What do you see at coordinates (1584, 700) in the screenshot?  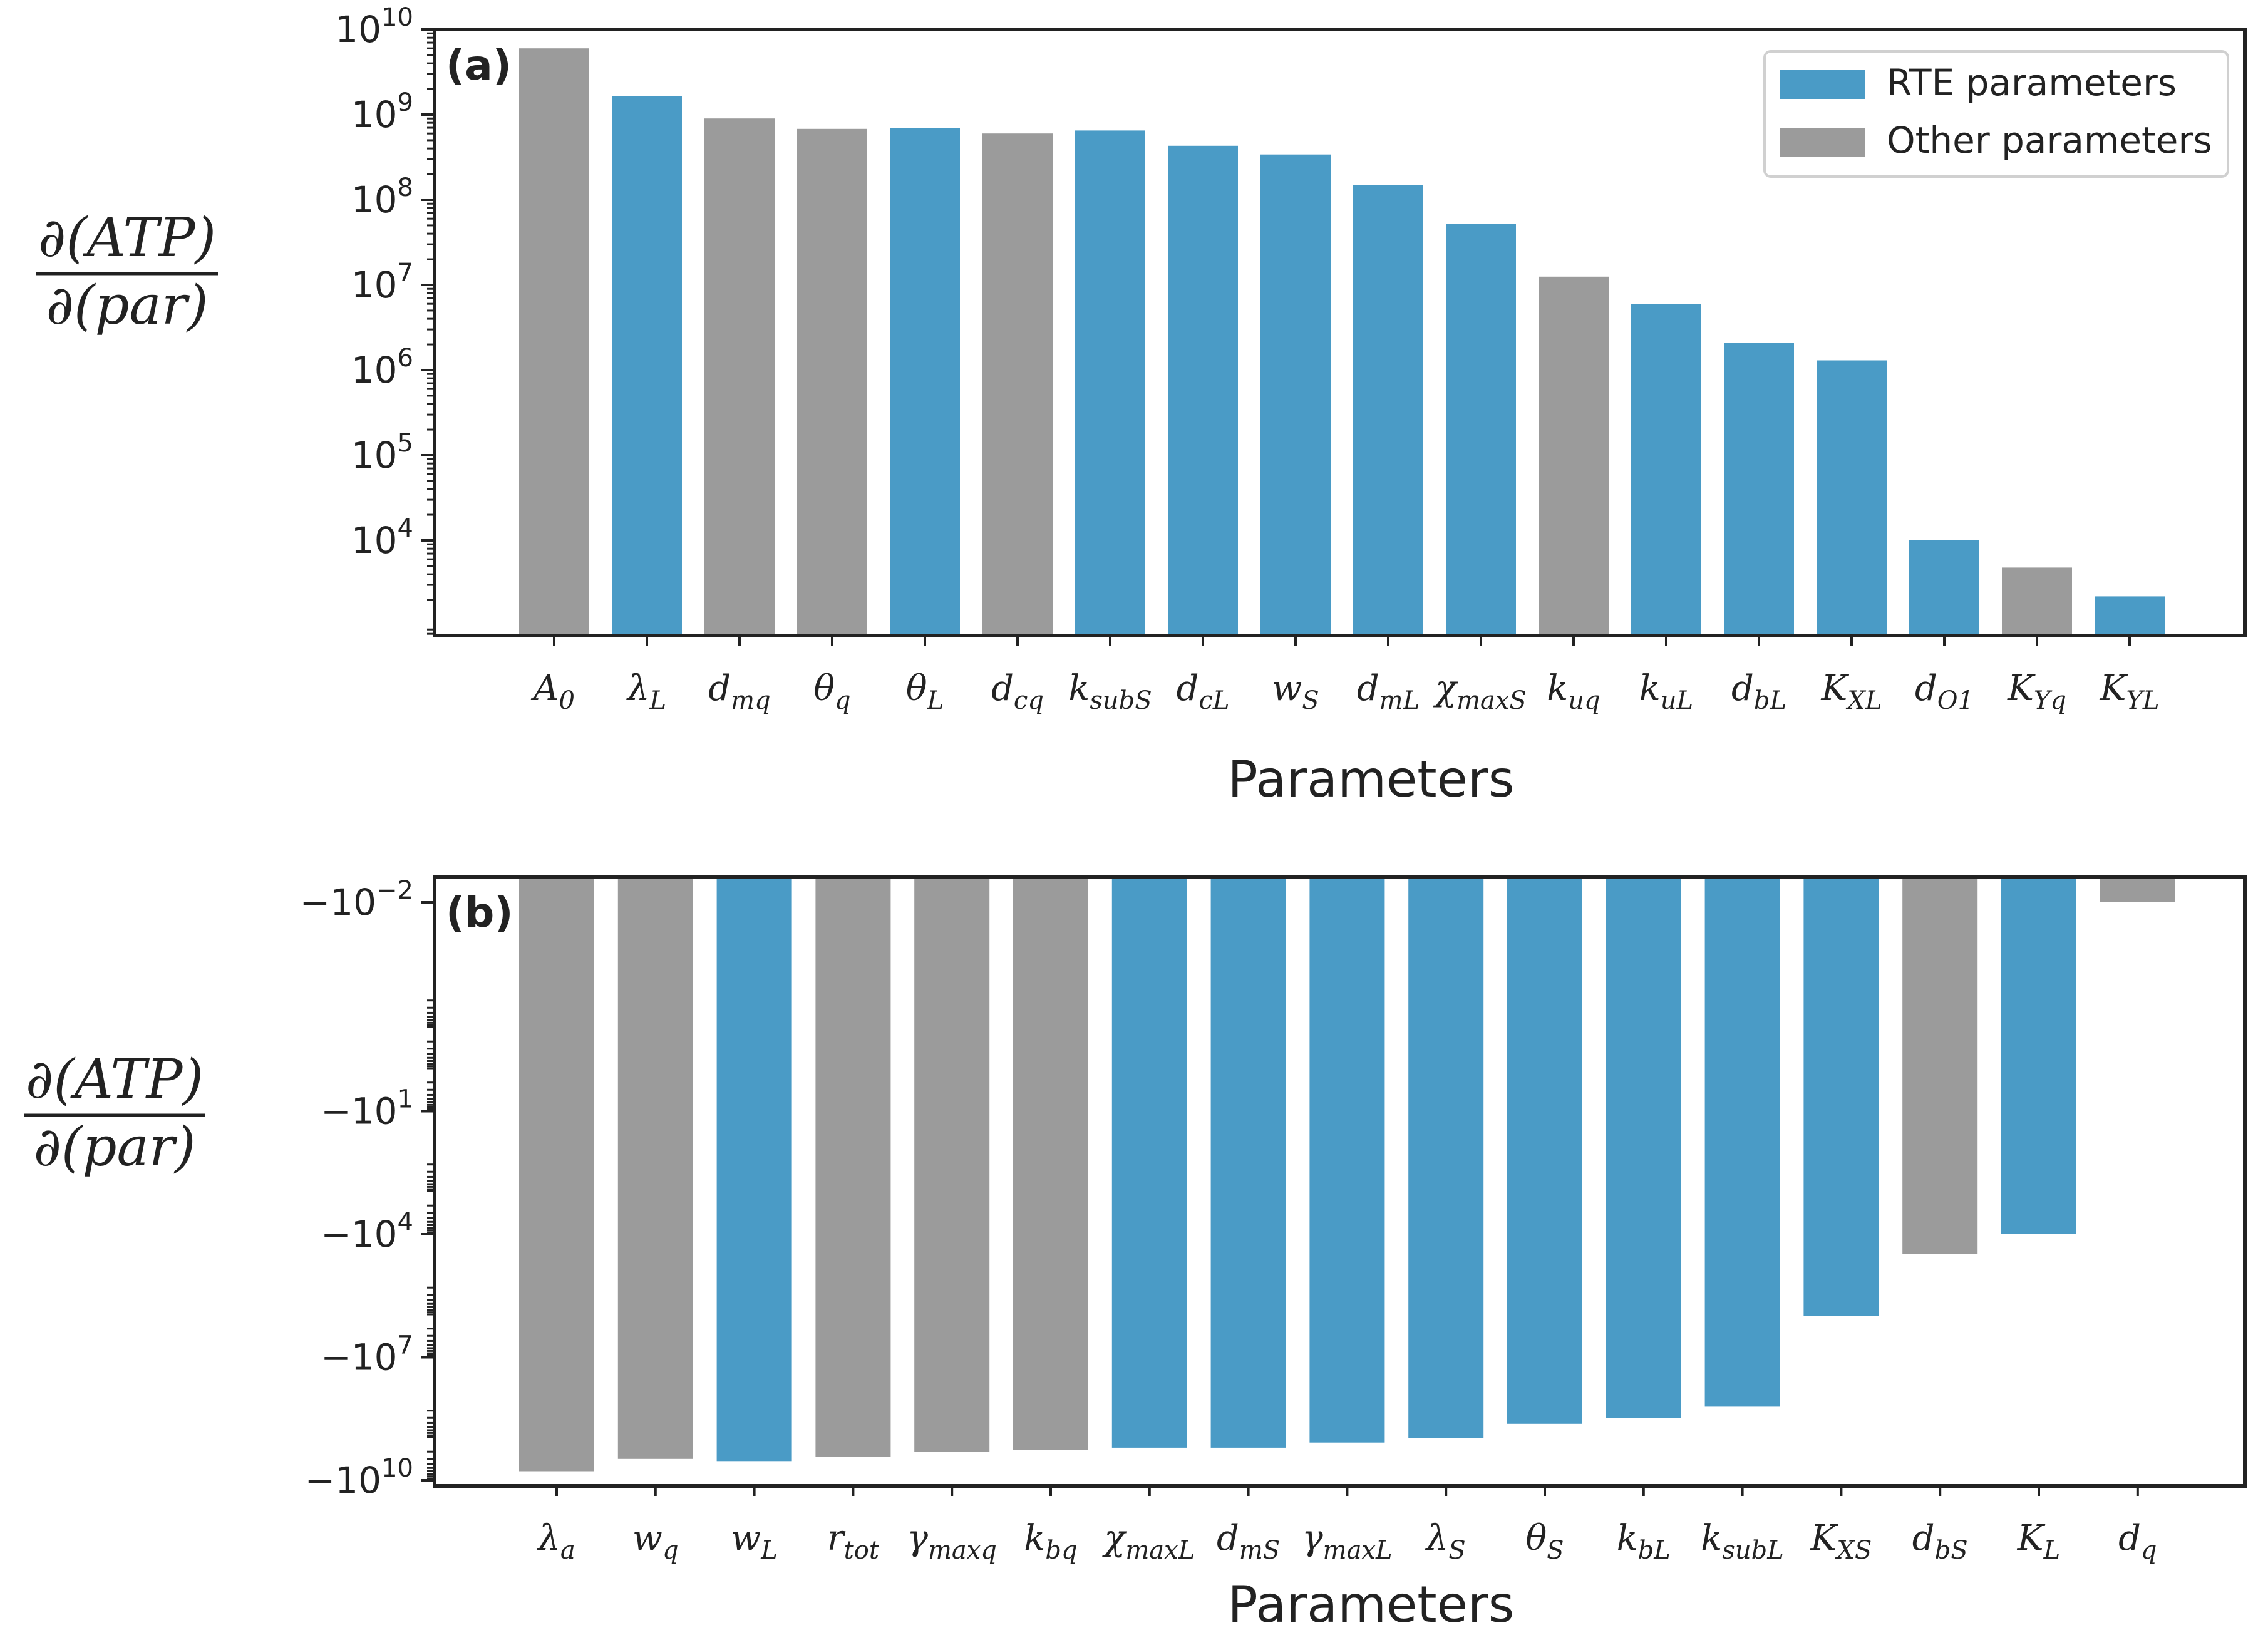 I see `x-tick-label-subscript: uq` at bounding box center [1584, 700].